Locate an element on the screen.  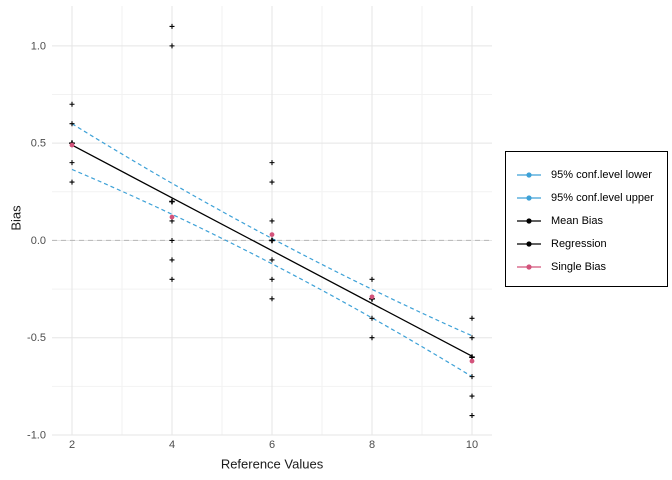
x-tick-label: 8 is located at coordinates (372, 445).